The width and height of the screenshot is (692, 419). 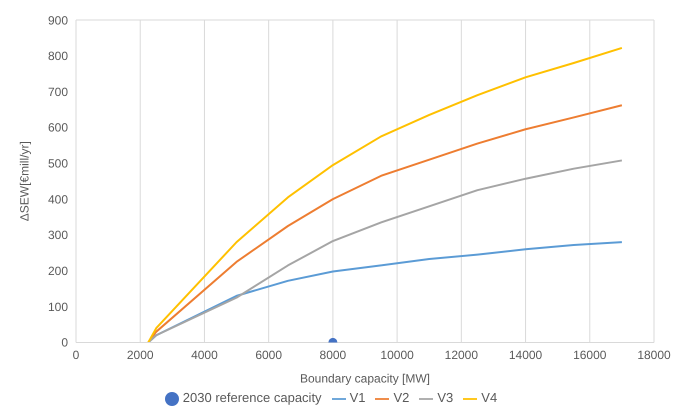 I want to click on y-tick-label: 800, so click(x=58, y=56).